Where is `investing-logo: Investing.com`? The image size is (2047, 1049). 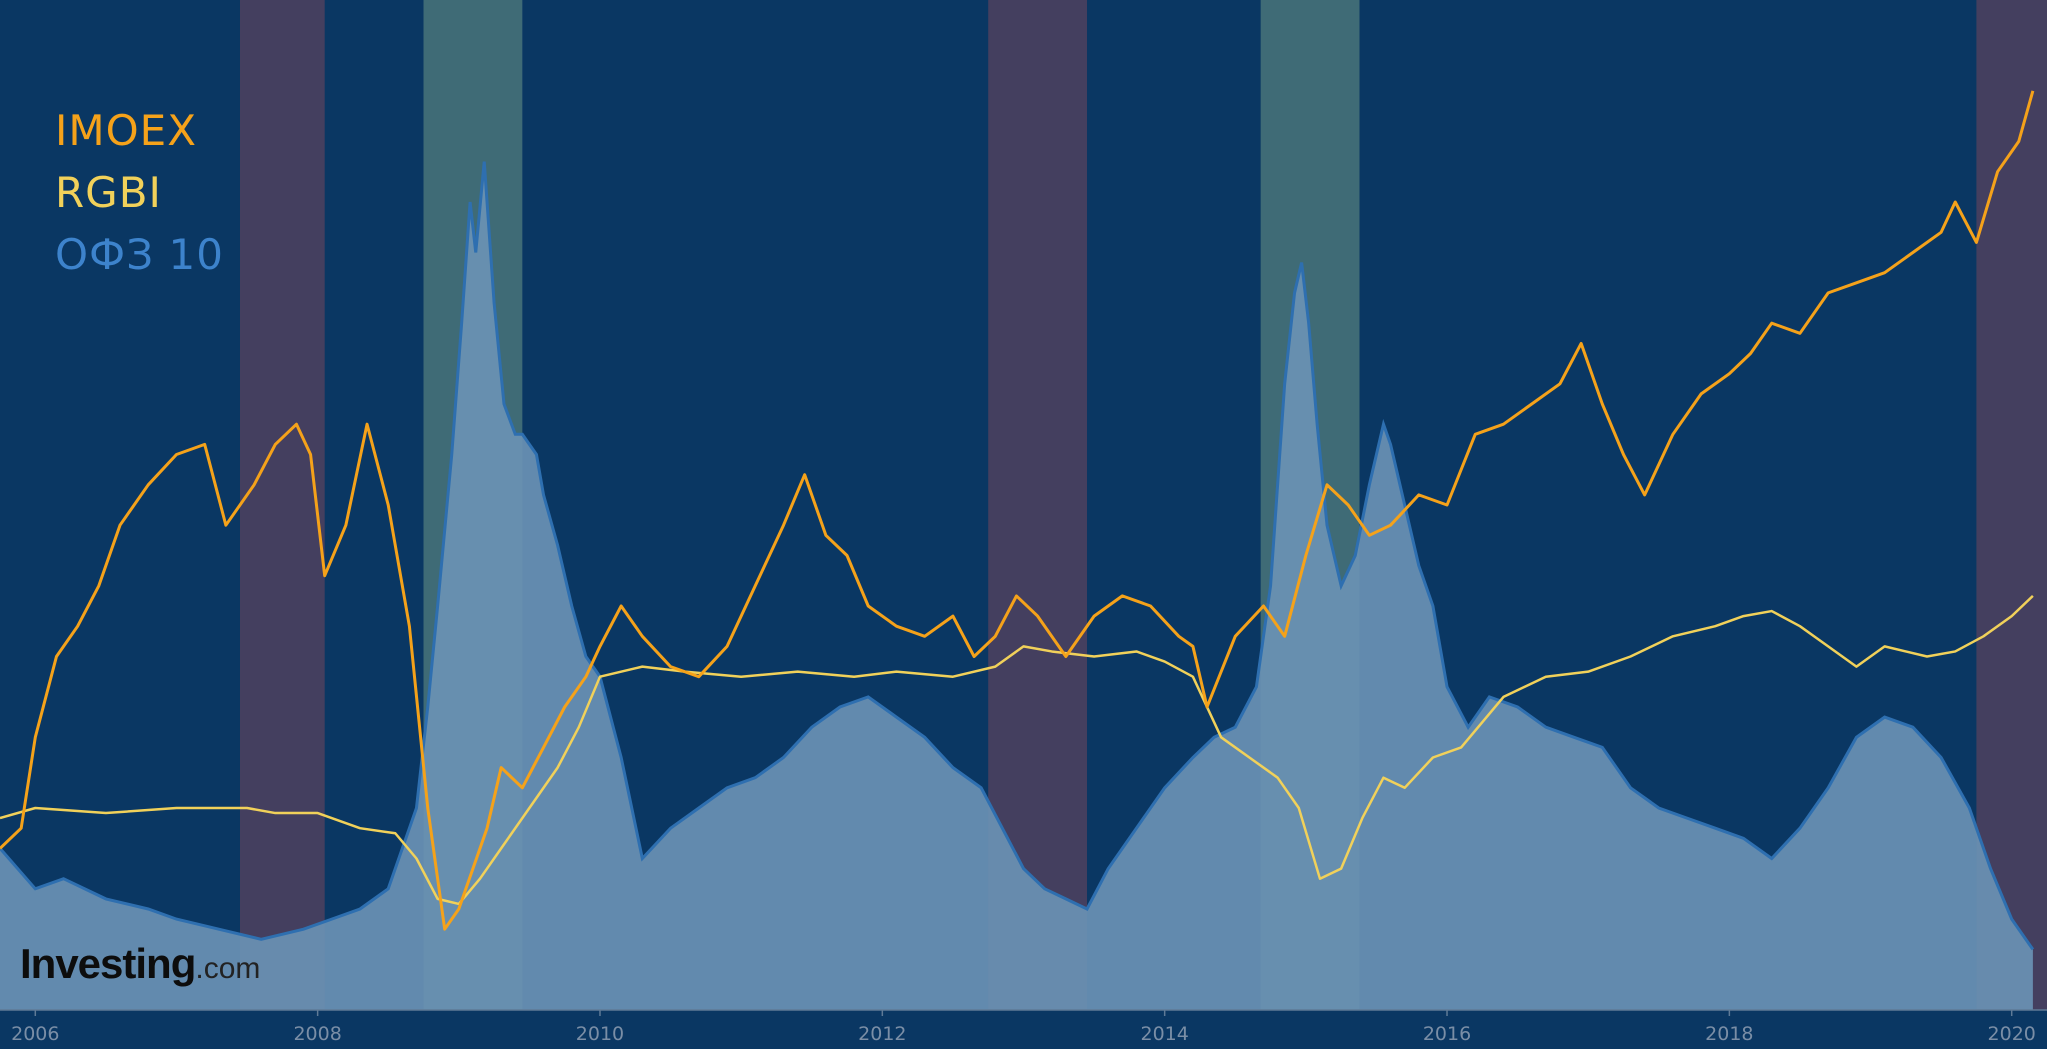
investing-logo: Investing.com is located at coordinates (140, 964).